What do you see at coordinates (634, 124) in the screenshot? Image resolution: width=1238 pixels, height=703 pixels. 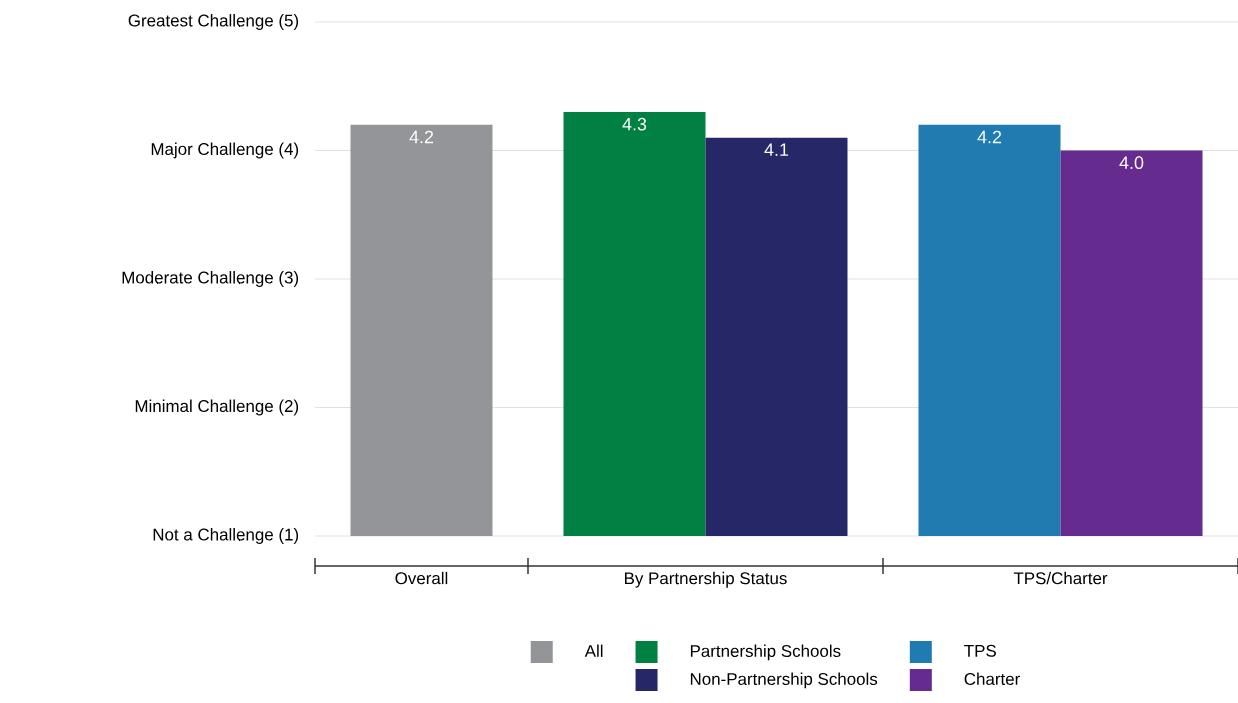 I see `data-label: 4.3` at bounding box center [634, 124].